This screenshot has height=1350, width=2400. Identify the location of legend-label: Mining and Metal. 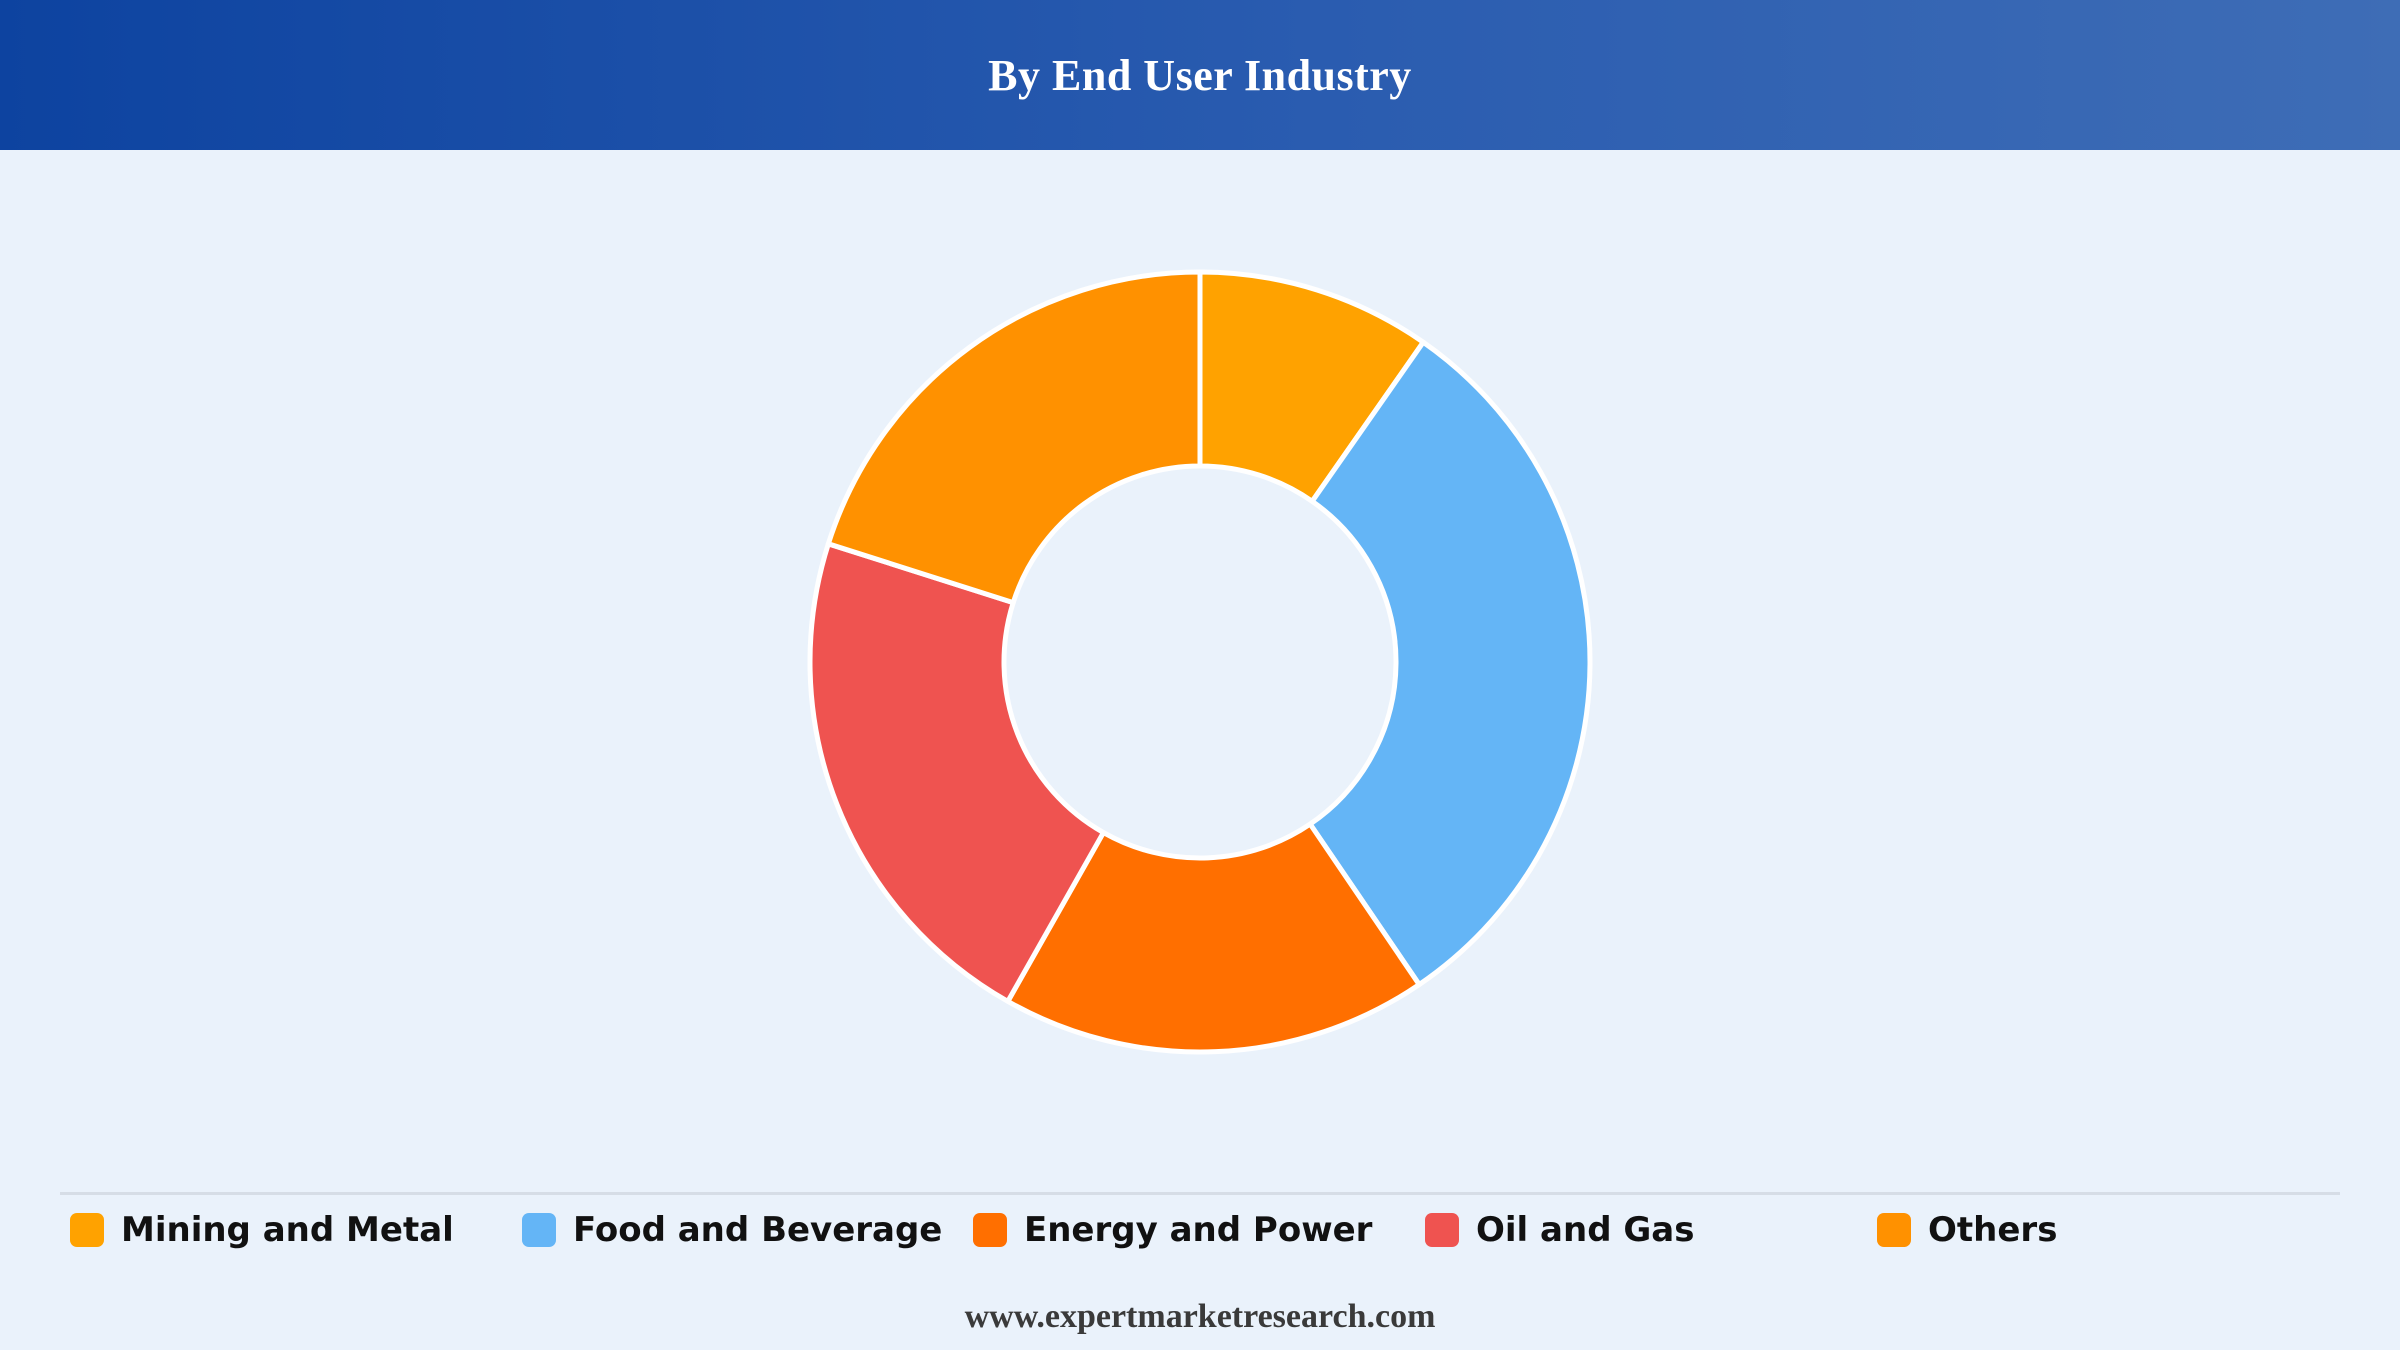
(287, 1230).